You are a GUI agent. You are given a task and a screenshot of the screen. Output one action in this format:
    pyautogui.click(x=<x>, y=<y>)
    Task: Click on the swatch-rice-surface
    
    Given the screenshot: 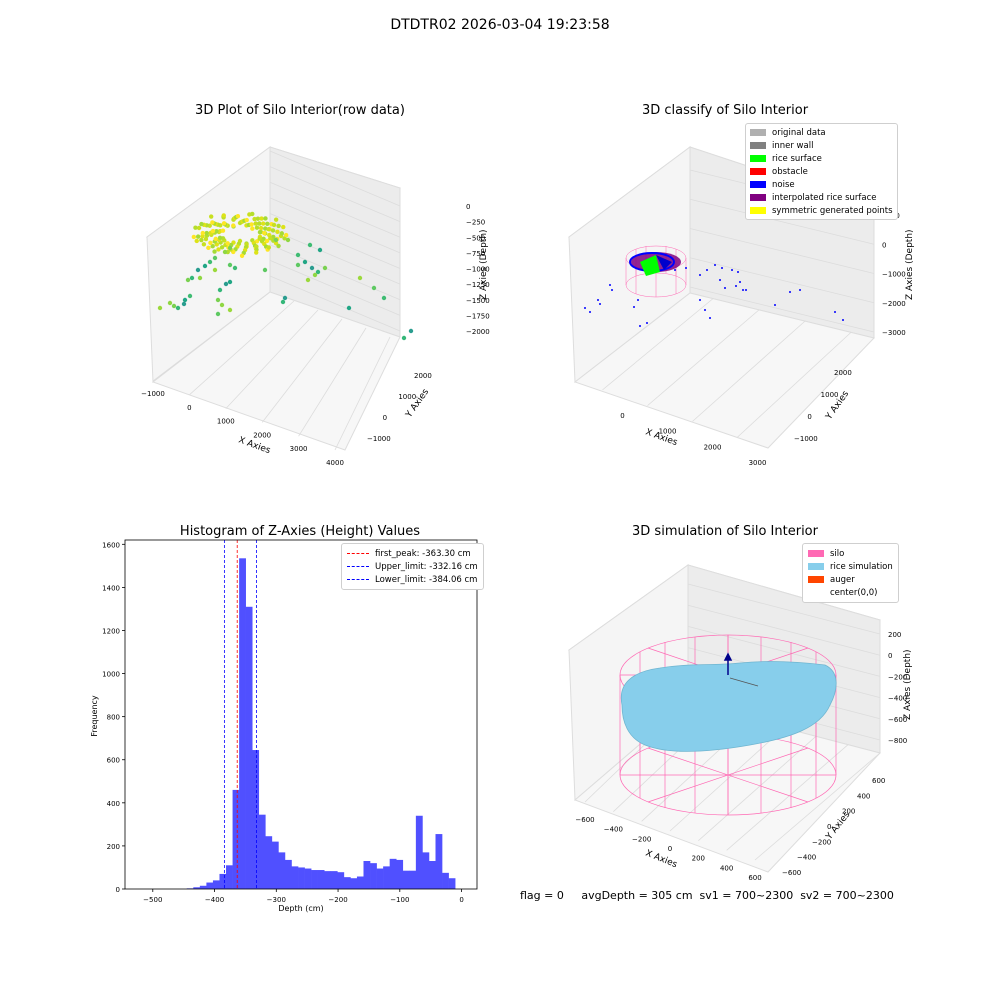 What is the action you would take?
    pyautogui.click(x=758, y=158)
    